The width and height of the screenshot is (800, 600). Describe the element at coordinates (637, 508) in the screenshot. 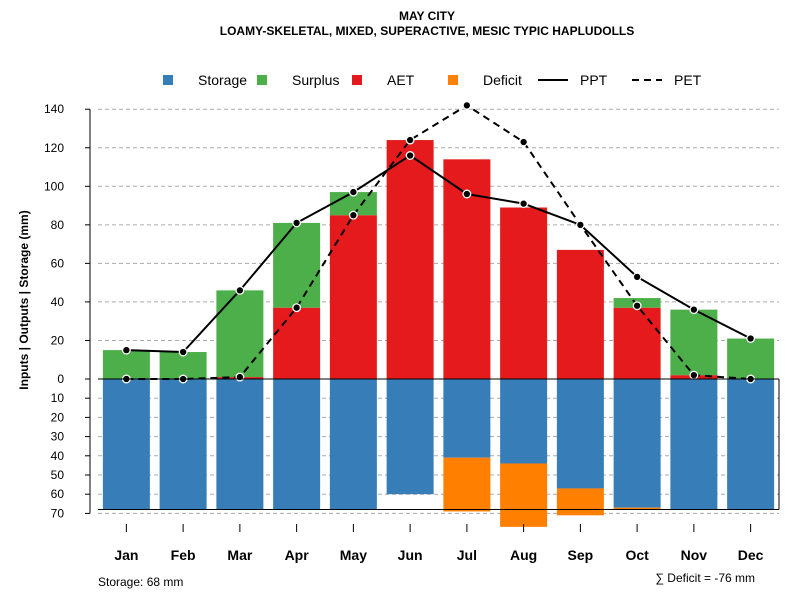

I see `deficit-bar-oct` at that location.